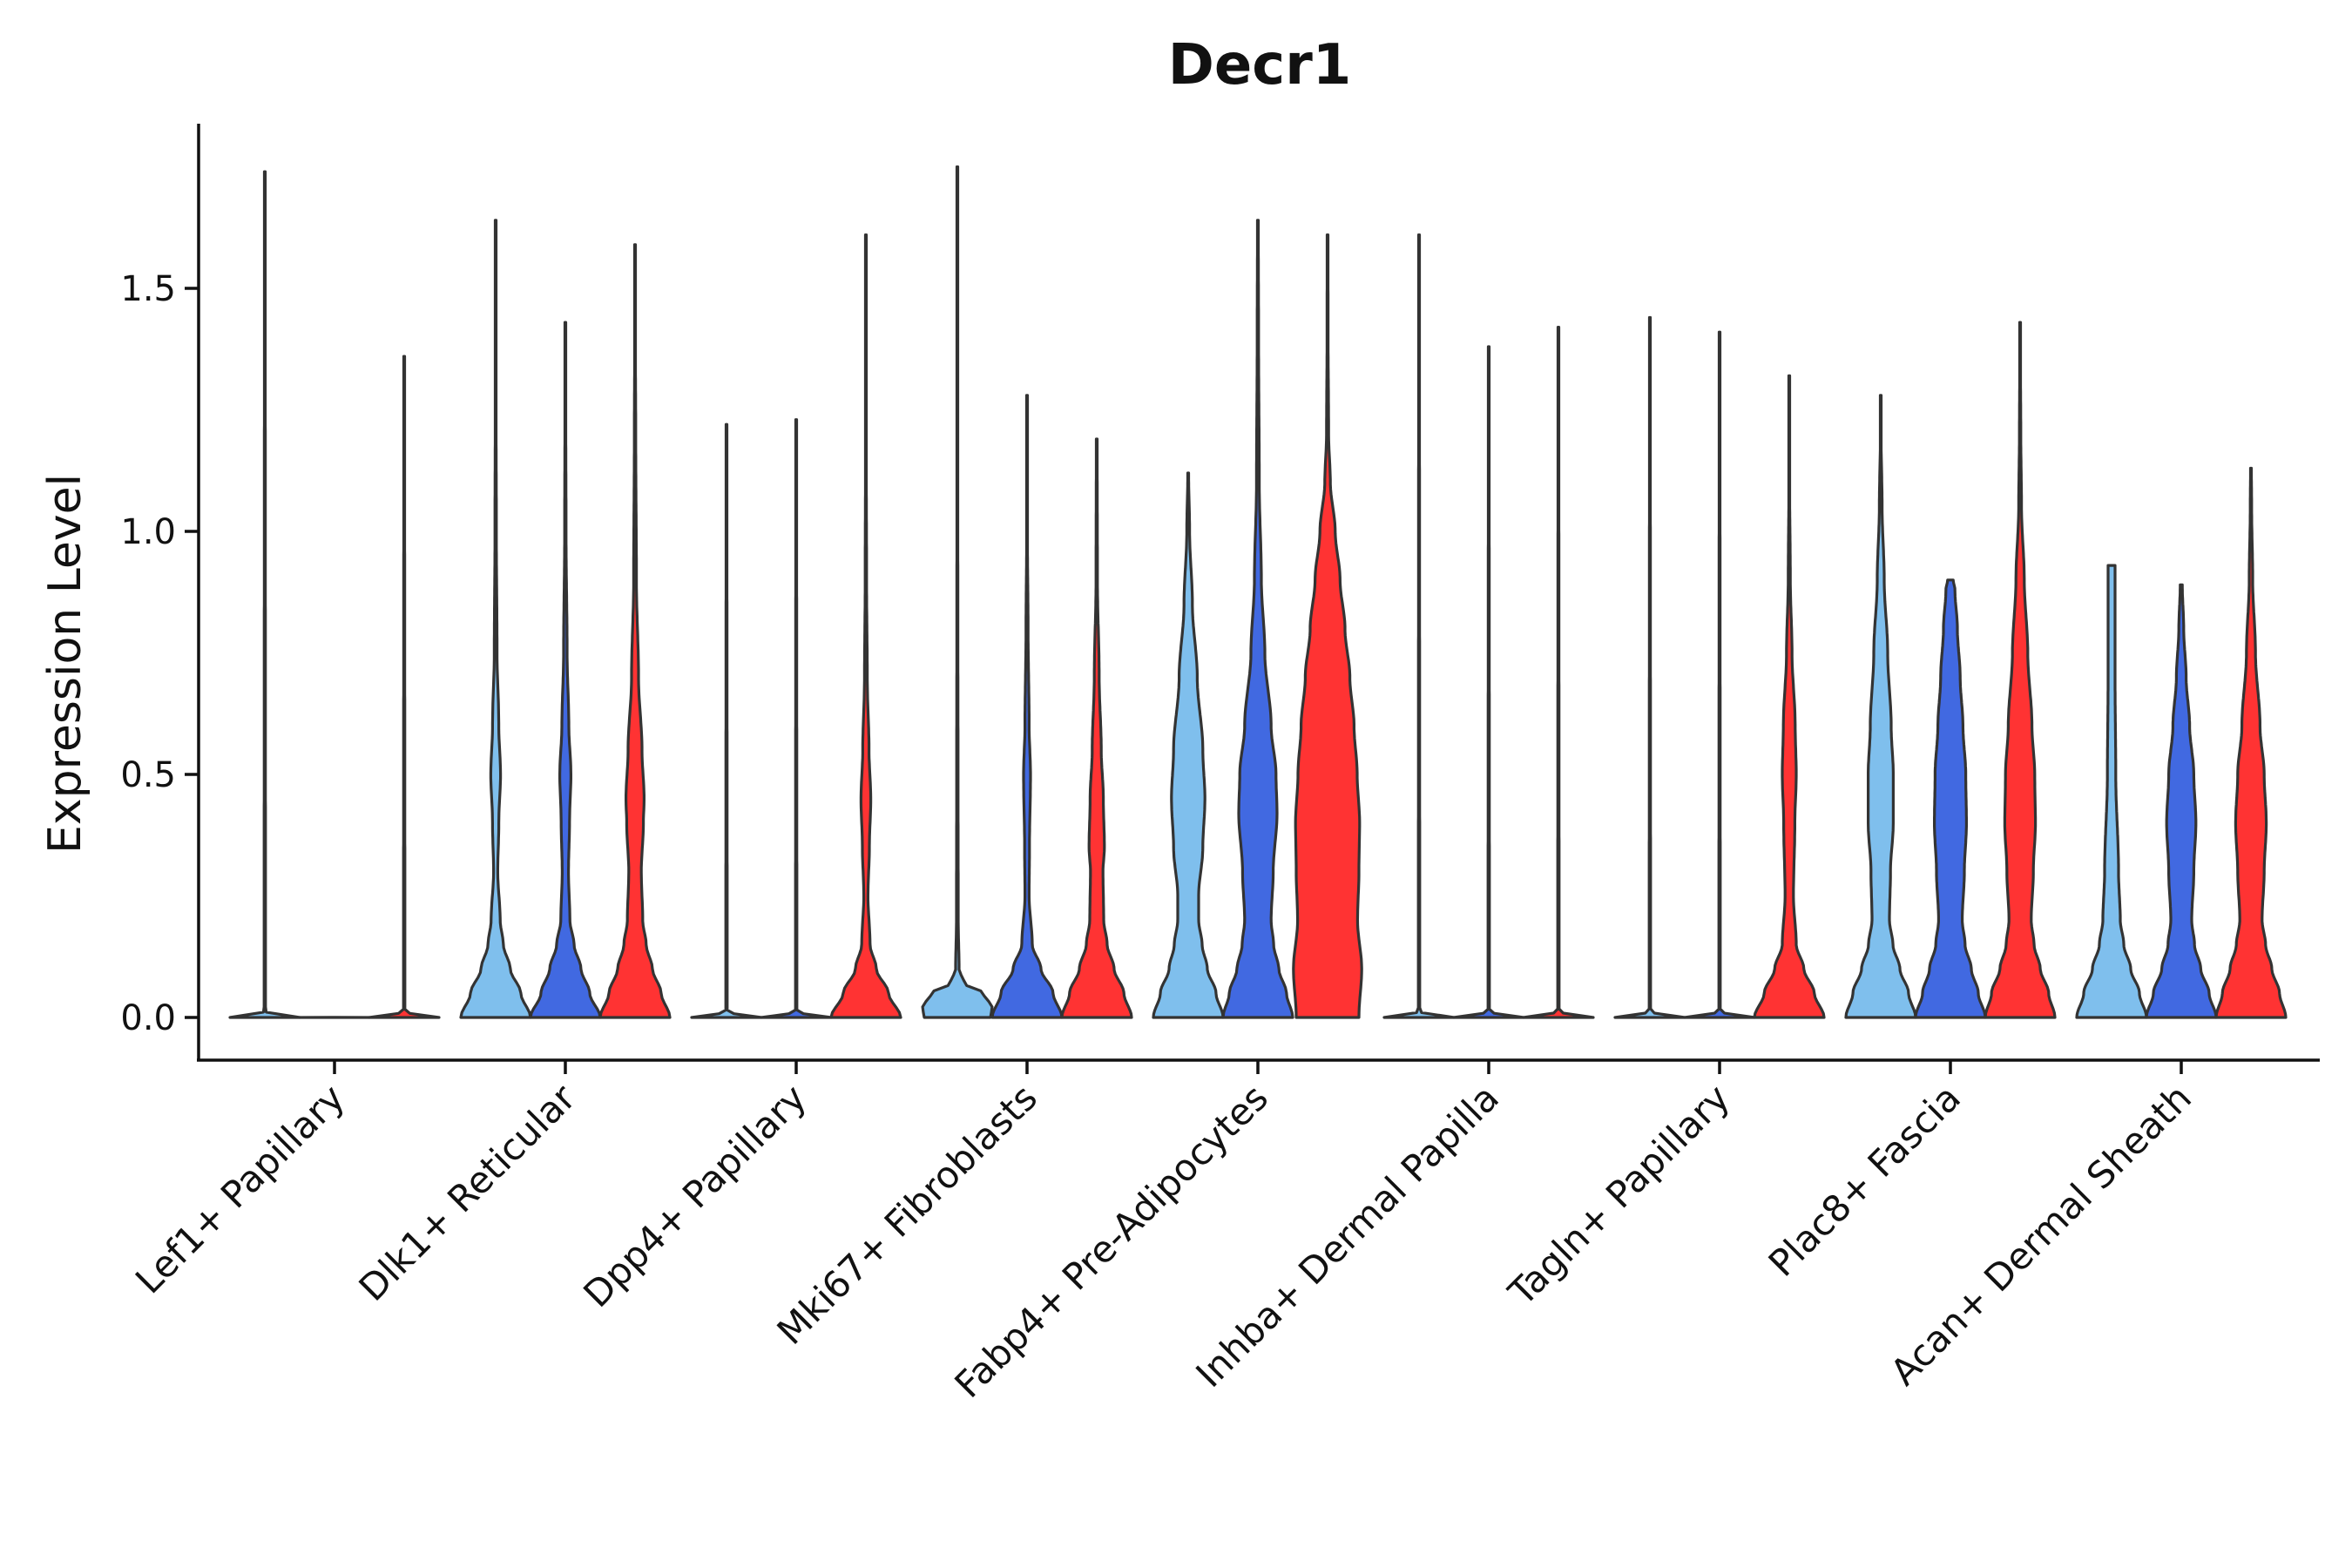  What do you see at coordinates (240, 1188) in the screenshot?
I see `category-label: Lef1+ Papillary` at bounding box center [240, 1188].